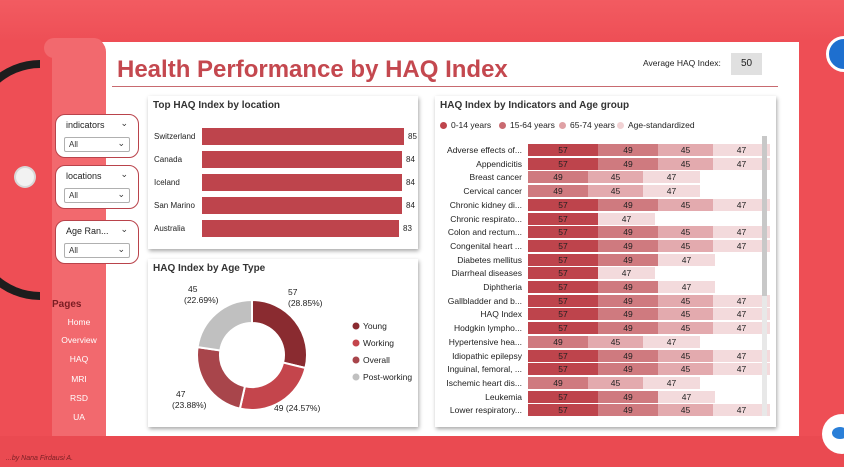 The width and height of the screenshot is (844, 467). I want to click on indicator-row: Lower respiratory... 57 49 45 47, so click(605, 410).